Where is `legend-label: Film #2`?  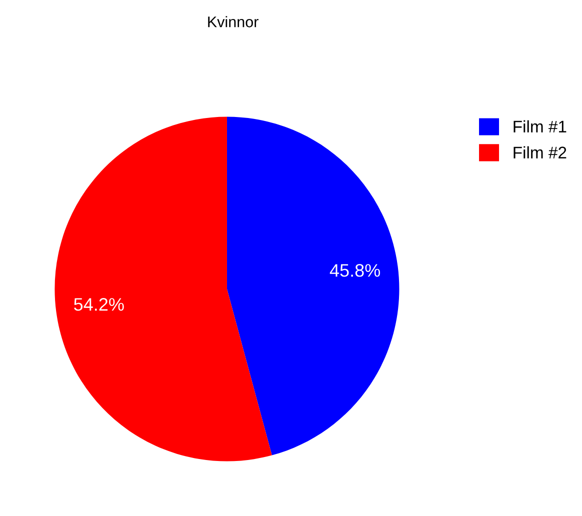 legend-label: Film #2 is located at coordinates (540, 152).